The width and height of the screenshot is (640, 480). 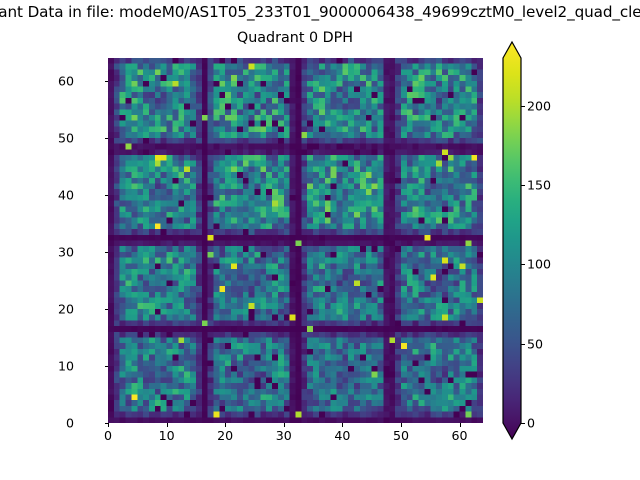 I want to click on colorbar, so click(x=512, y=240).